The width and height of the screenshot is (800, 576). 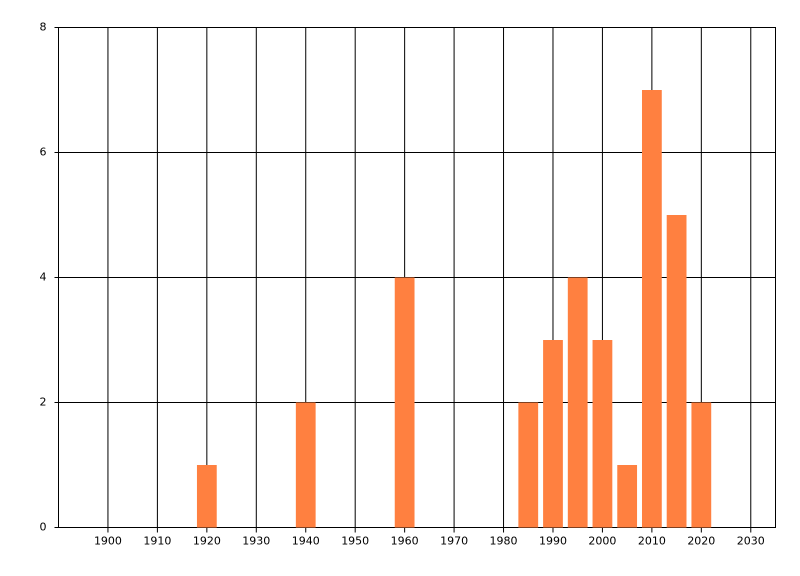 What do you see at coordinates (256, 541) in the screenshot?
I see `x-tick-label: 1930` at bounding box center [256, 541].